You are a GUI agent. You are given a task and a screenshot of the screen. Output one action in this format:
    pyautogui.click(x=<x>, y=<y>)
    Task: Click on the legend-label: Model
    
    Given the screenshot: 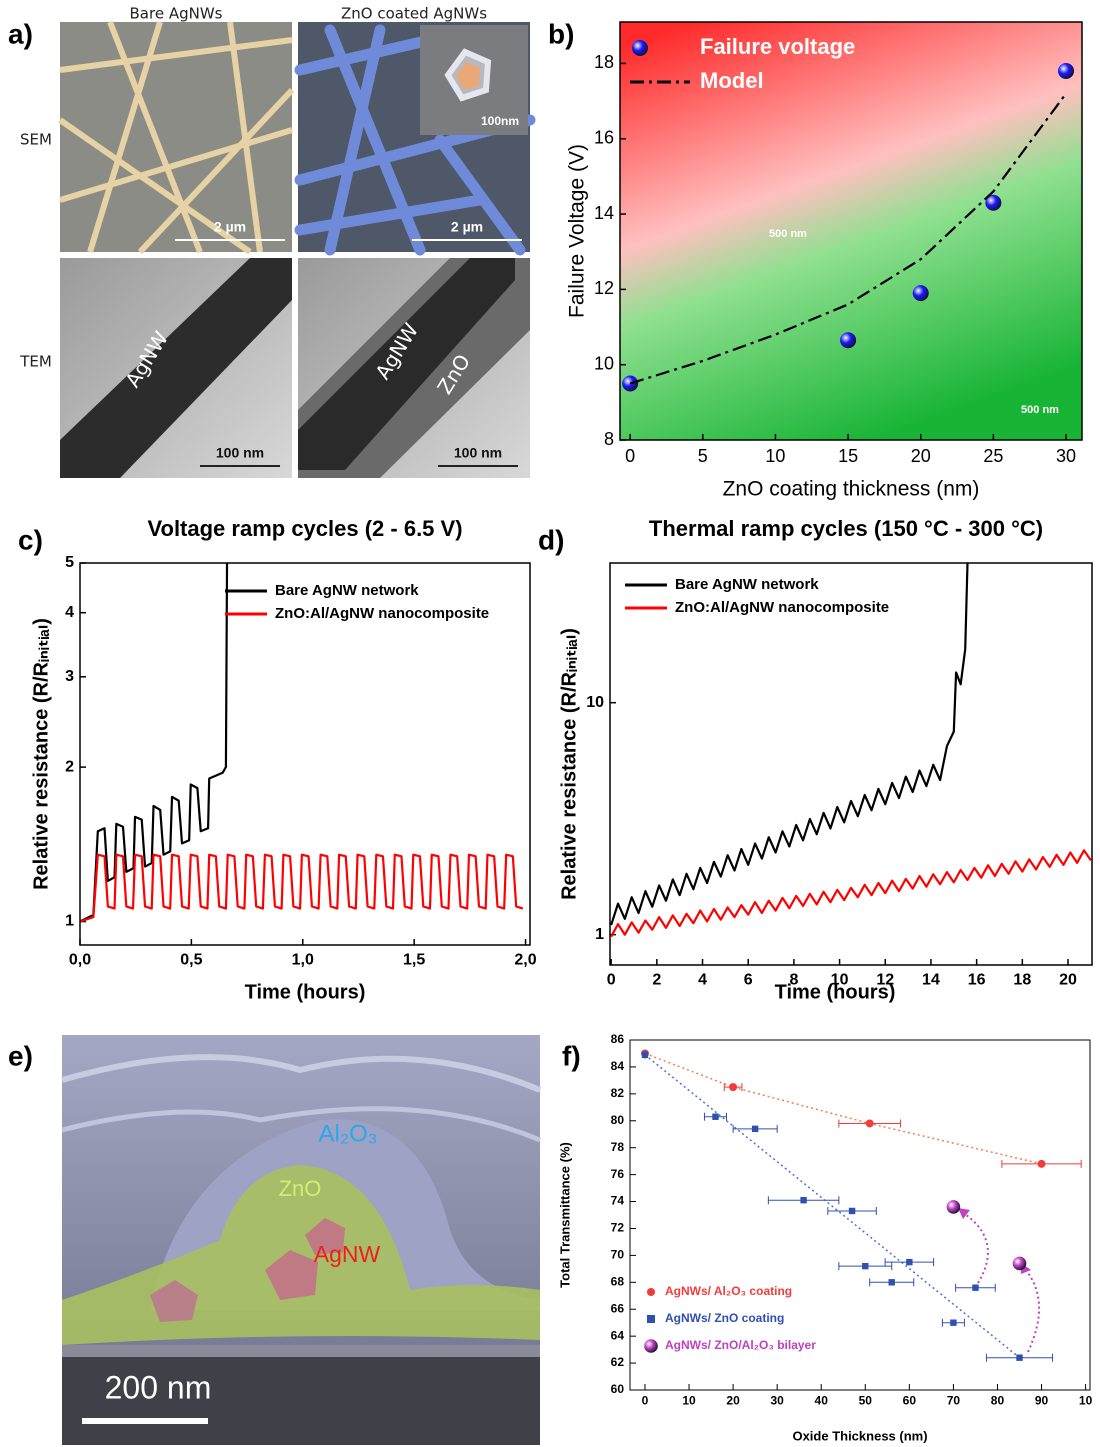 What is the action you would take?
    pyautogui.click(x=732, y=80)
    